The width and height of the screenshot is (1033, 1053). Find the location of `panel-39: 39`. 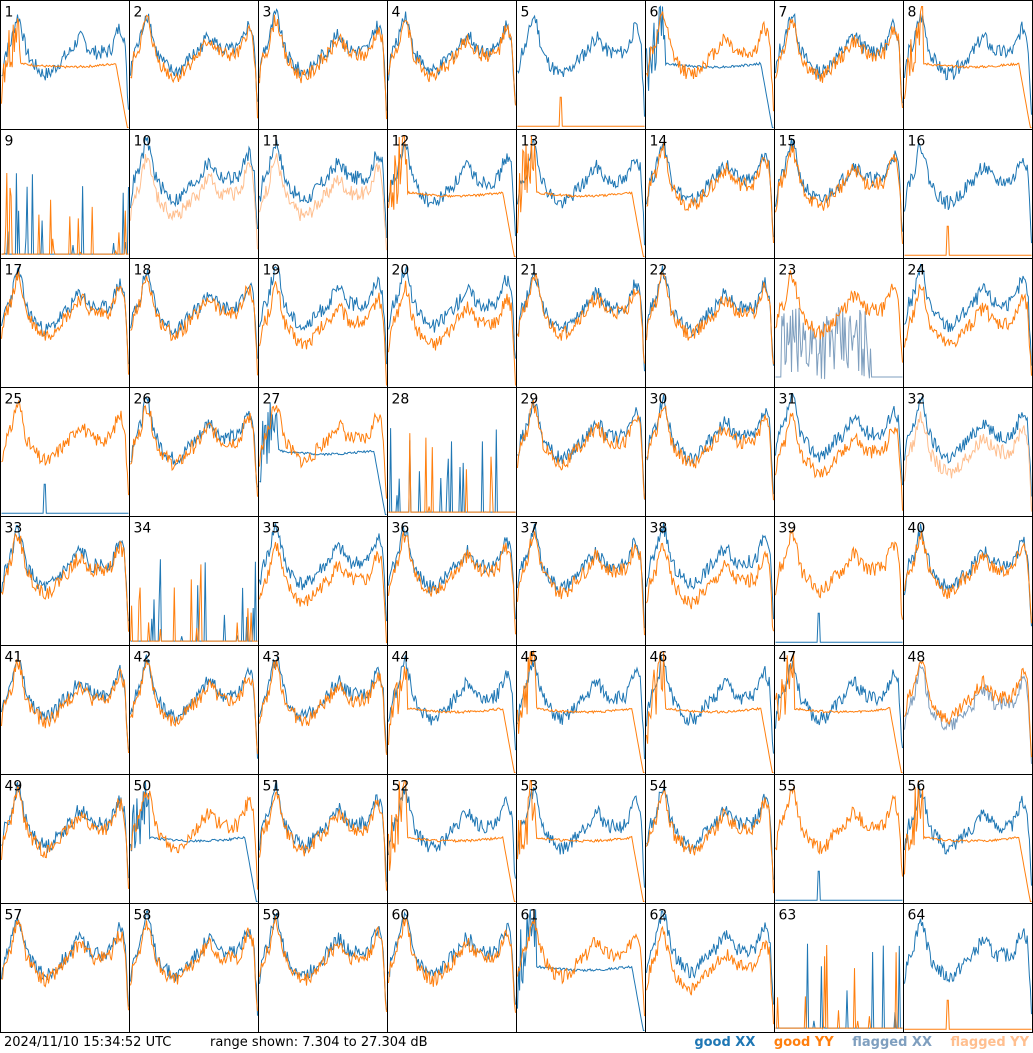

panel-39: 39 is located at coordinates (839, 581).